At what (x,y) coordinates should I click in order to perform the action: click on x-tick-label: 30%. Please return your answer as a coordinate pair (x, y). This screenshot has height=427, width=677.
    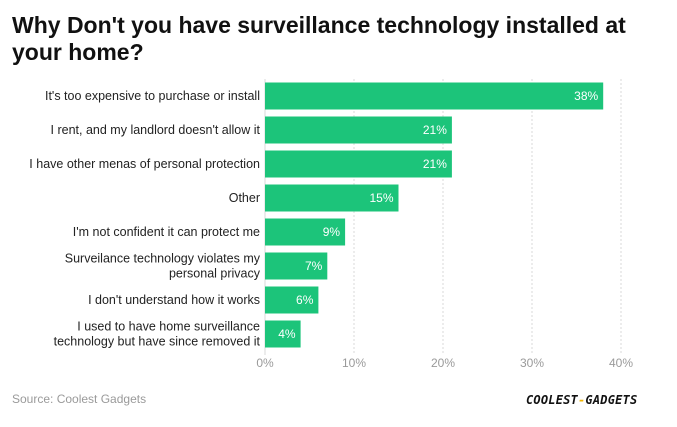
    Looking at the image, I should click on (532, 363).